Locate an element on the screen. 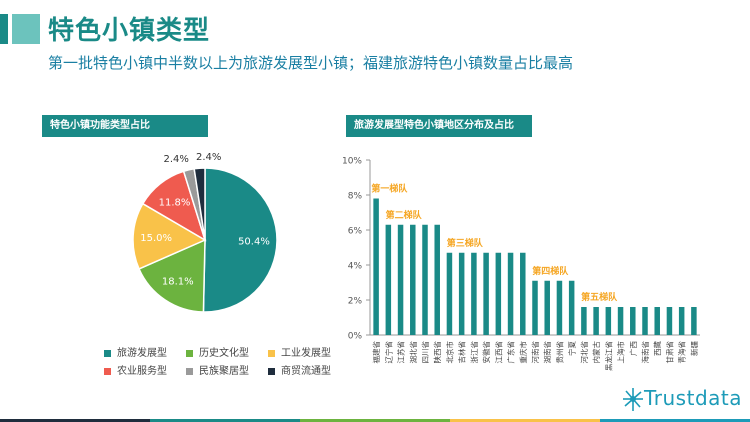 The width and height of the screenshot is (750, 422). x-tick-label-10: 江西省 is located at coordinates (498, 352).